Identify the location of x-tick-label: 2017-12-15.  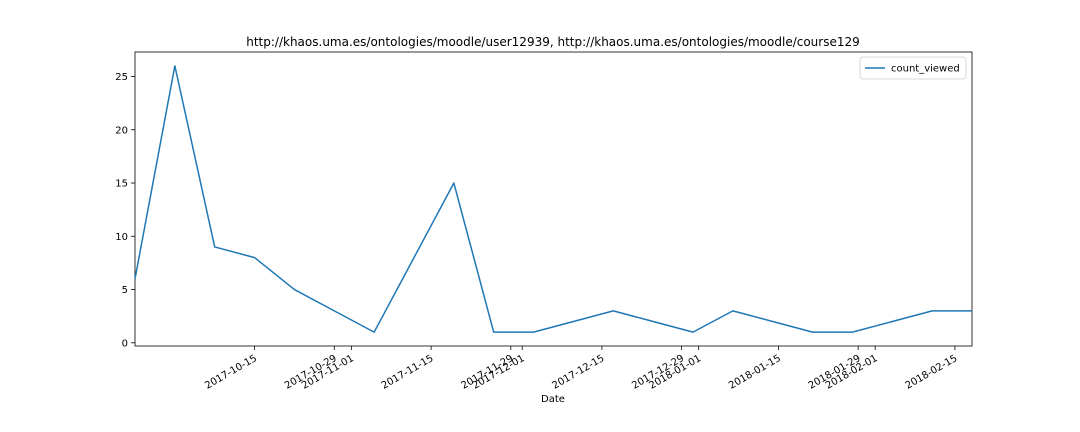
(579, 372).